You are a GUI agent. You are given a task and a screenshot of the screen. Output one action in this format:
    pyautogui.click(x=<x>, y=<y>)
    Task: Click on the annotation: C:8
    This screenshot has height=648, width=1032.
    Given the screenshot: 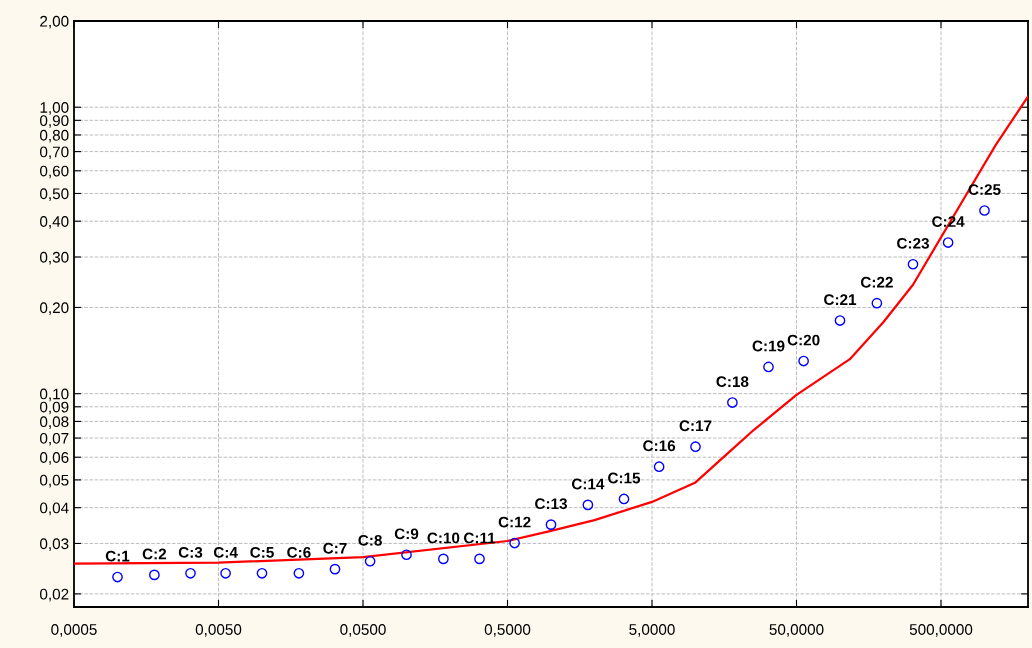 What is the action you would take?
    pyautogui.click(x=370, y=540)
    